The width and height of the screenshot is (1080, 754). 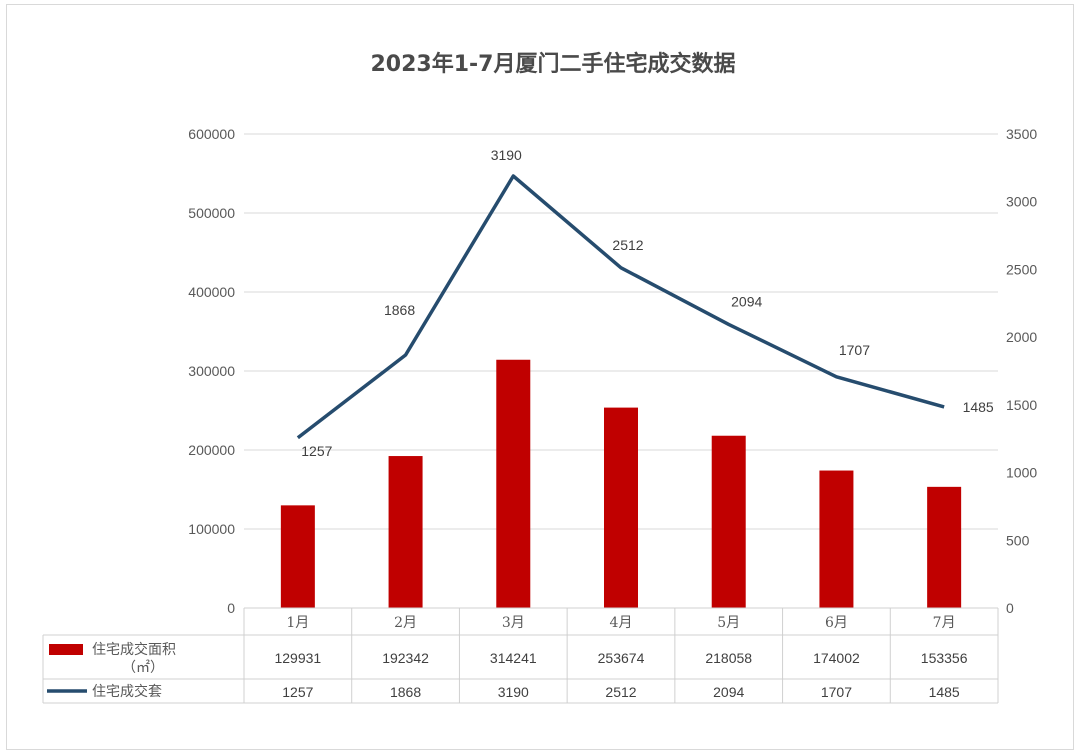 I want to click on right-axis-ticks: 0 500 1000 1500 2000 2500 3000 3500, so click(x=1021, y=371).